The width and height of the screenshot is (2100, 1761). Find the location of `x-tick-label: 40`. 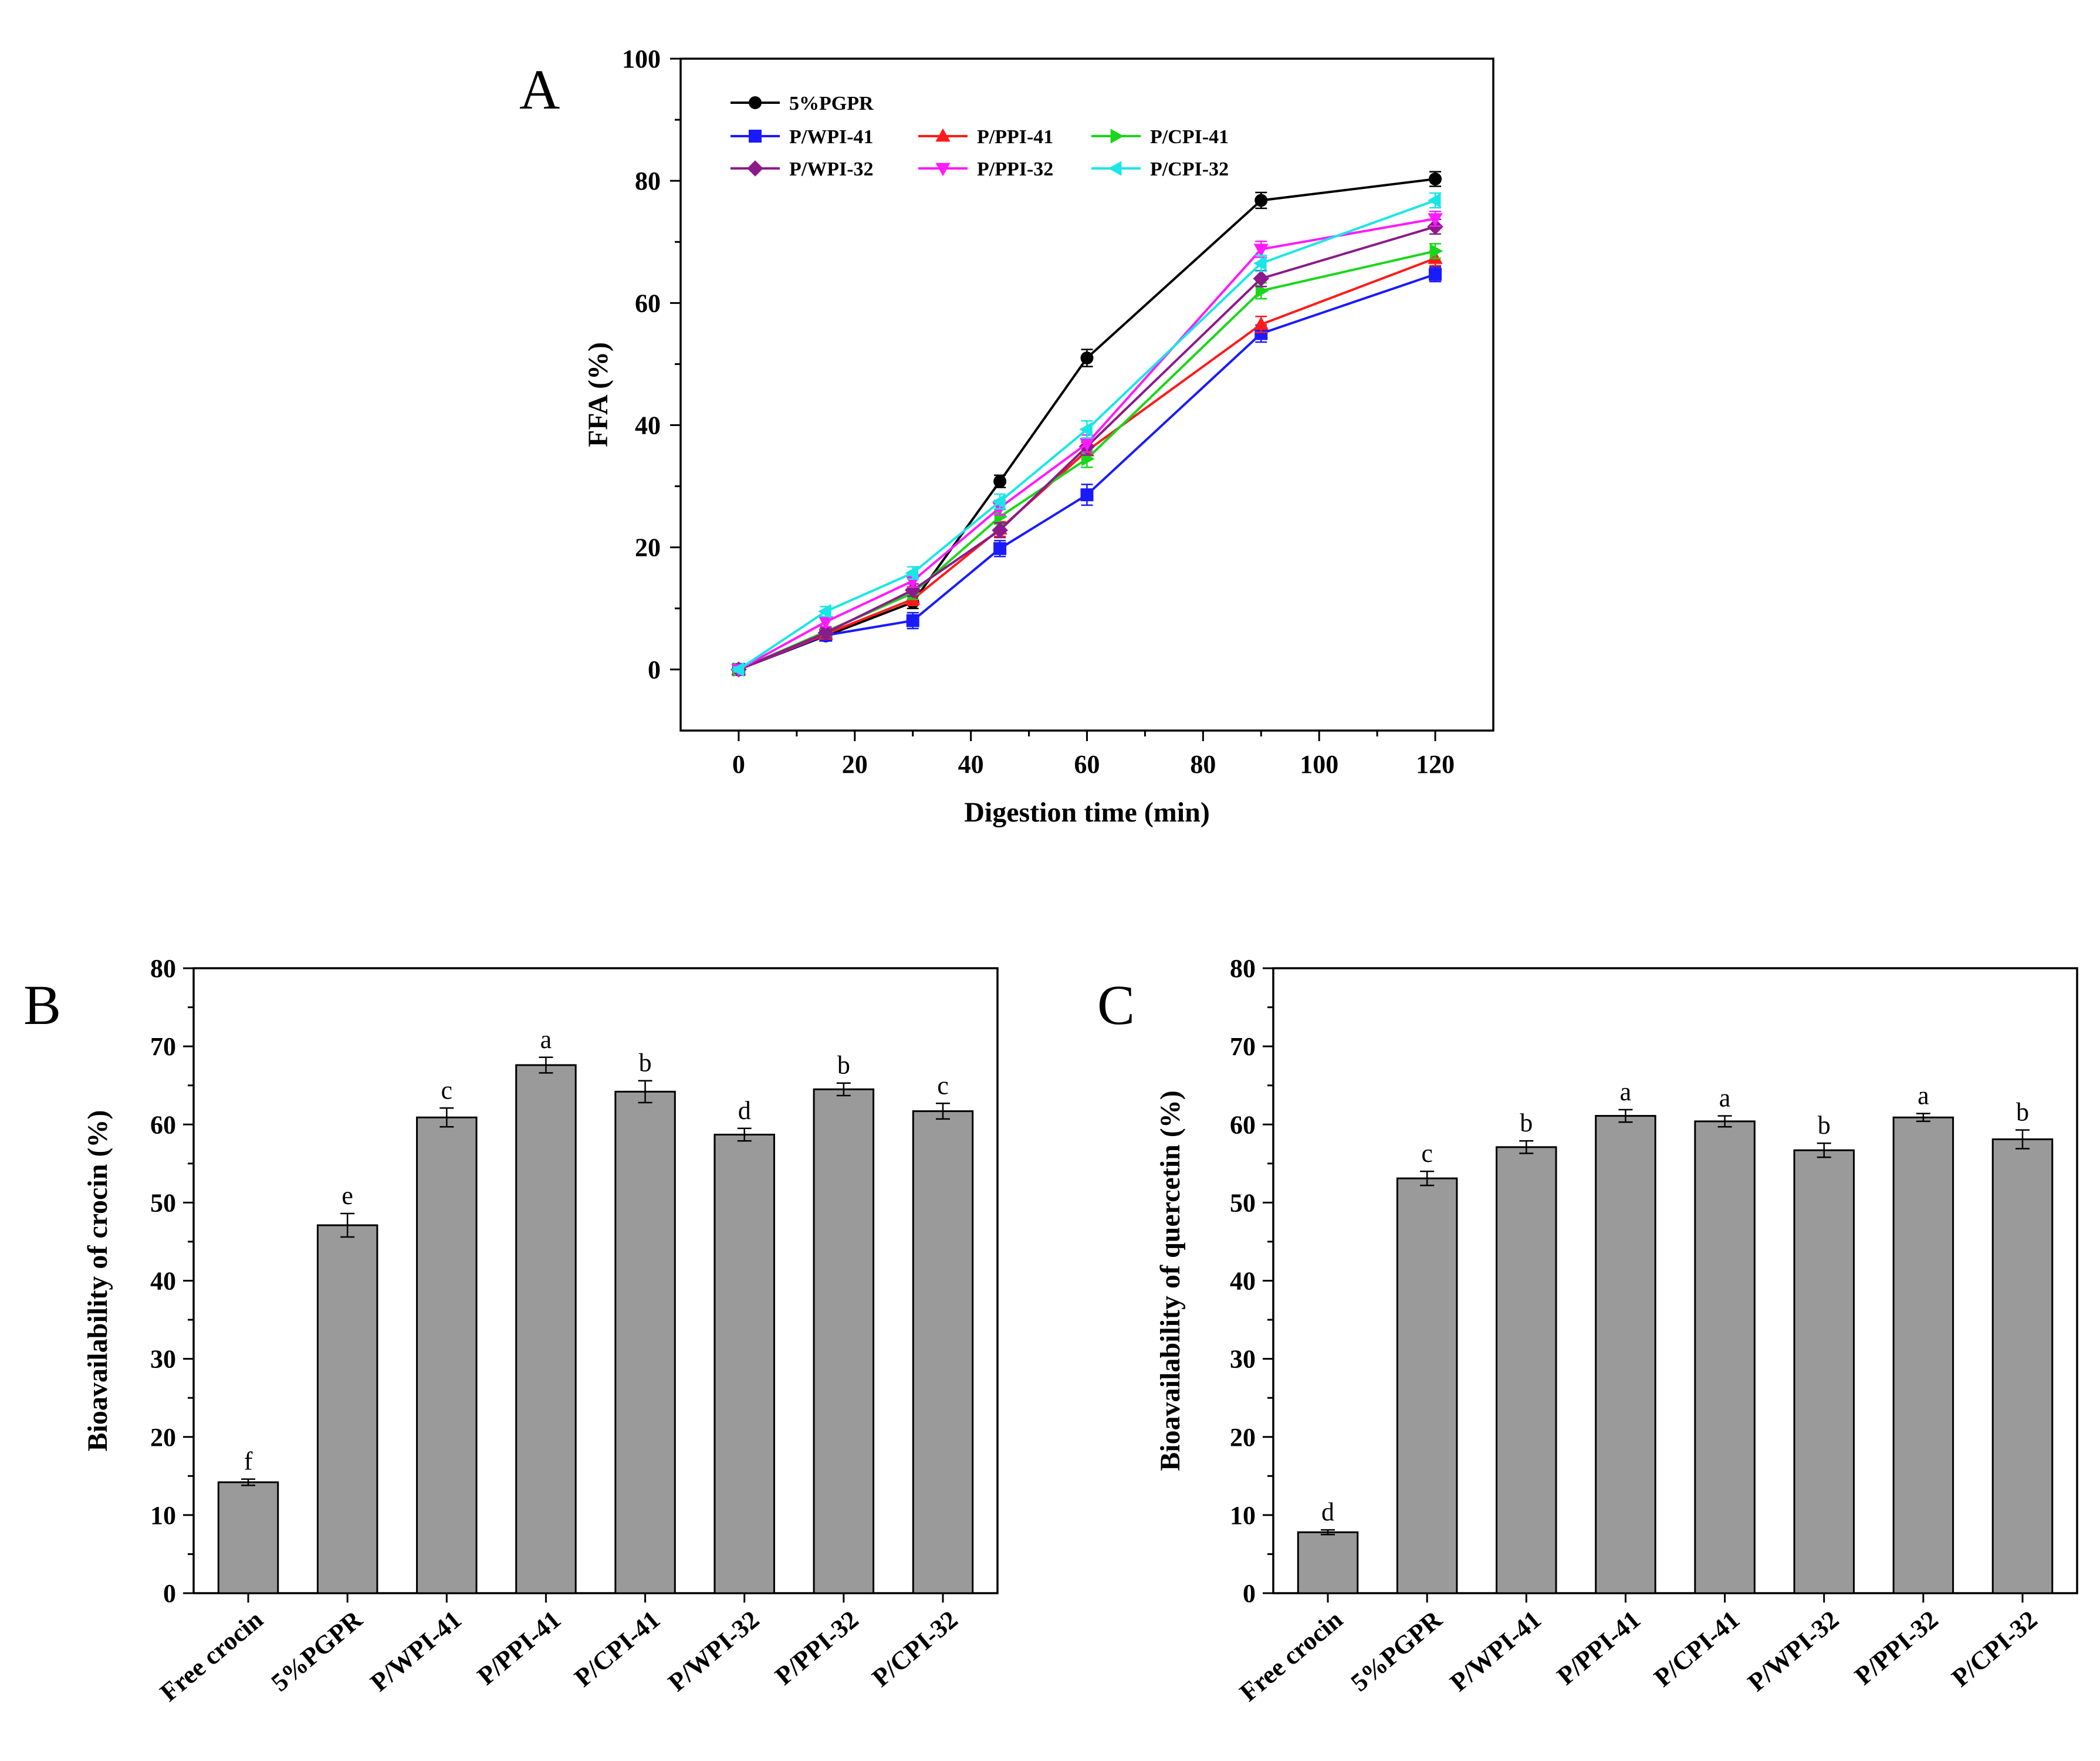

x-tick-label: 40 is located at coordinates (971, 764).